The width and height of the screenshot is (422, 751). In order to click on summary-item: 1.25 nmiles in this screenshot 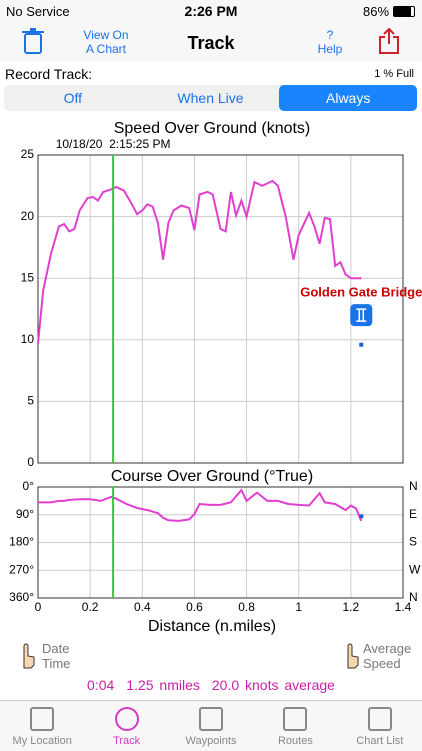, I will do `click(163, 685)`.